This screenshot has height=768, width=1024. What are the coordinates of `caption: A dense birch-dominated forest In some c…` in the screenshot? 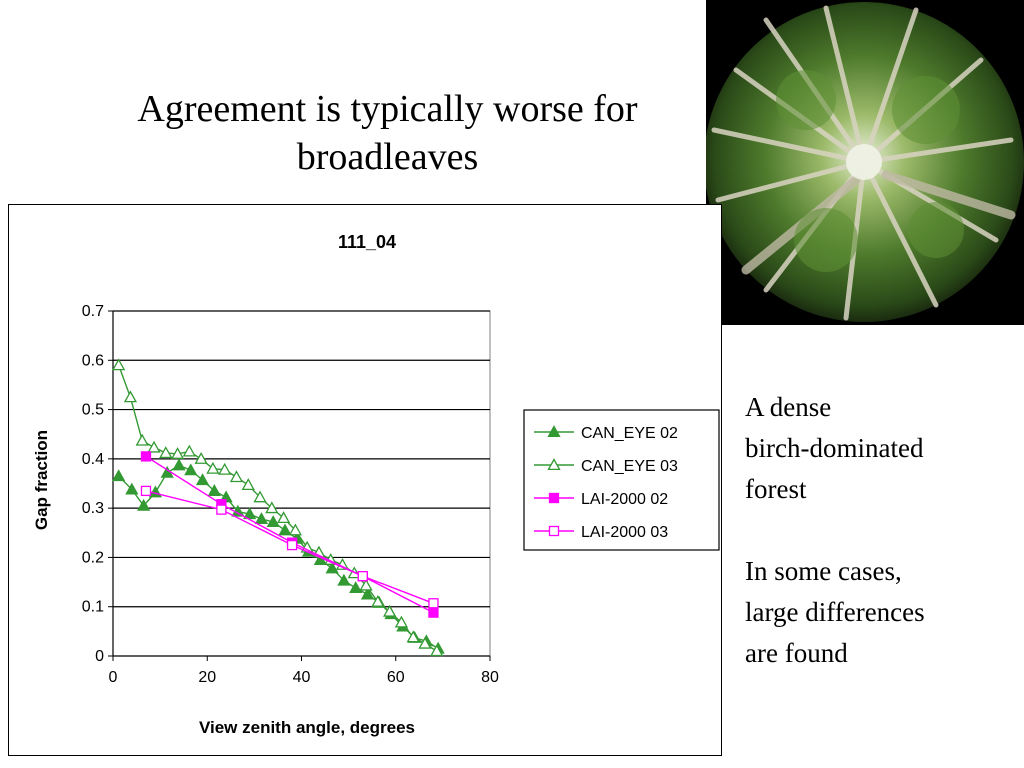 It's located at (880, 530).